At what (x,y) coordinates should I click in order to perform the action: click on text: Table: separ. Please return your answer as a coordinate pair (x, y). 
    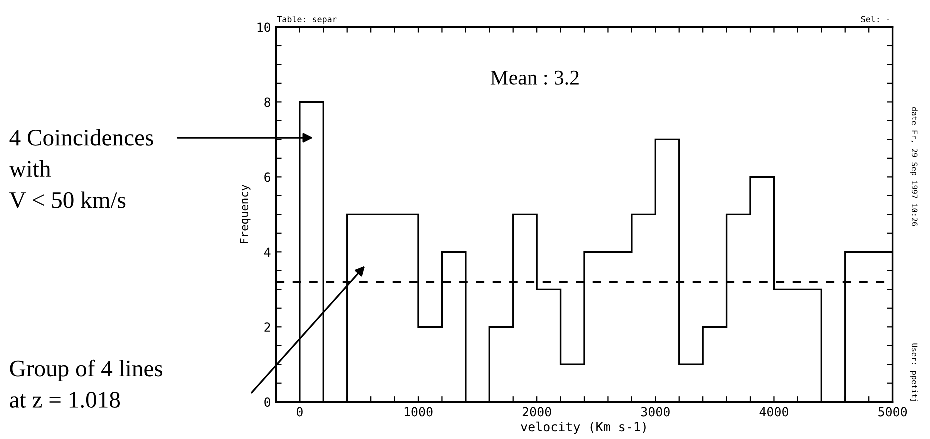
    Looking at the image, I should click on (307, 20).